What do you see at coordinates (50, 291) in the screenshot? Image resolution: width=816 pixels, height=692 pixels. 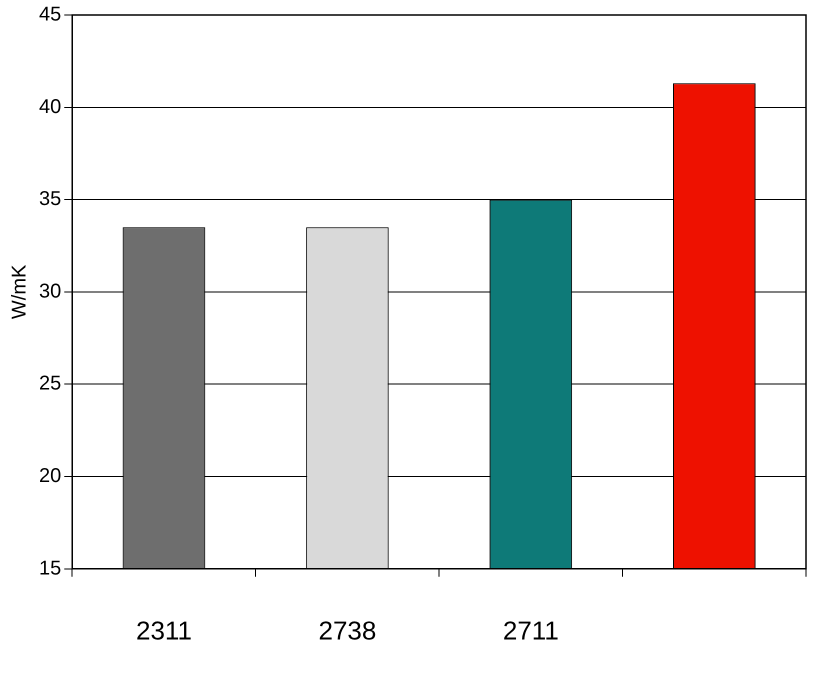 I see `y-tick-label: 30` at bounding box center [50, 291].